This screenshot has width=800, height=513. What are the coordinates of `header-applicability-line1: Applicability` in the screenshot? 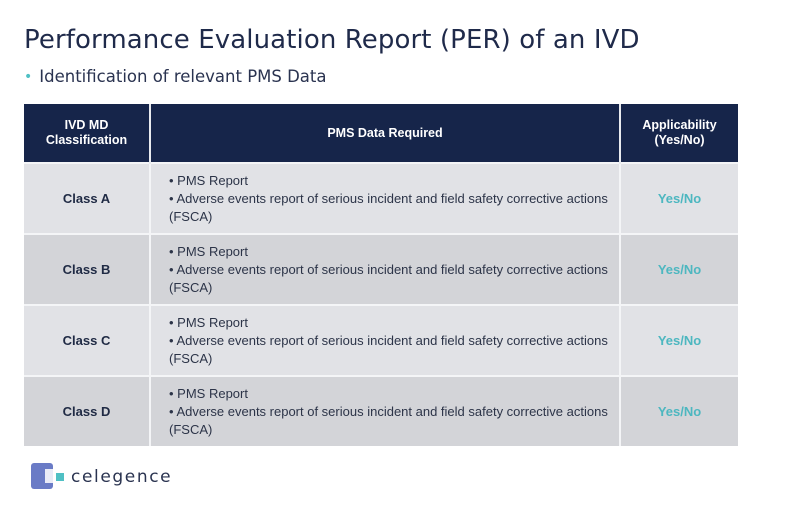 It's located at (679, 125).